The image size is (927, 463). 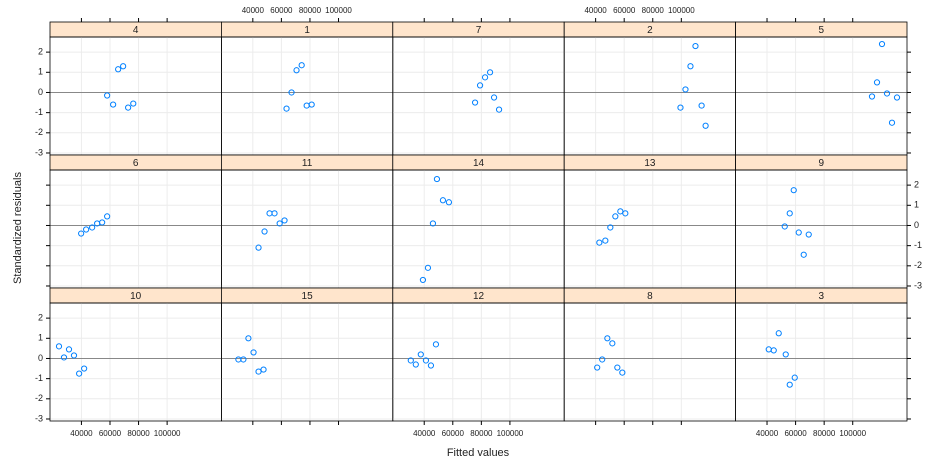 What do you see at coordinates (136, 296) in the screenshot?
I see `strip-label: 10` at bounding box center [136, 296].